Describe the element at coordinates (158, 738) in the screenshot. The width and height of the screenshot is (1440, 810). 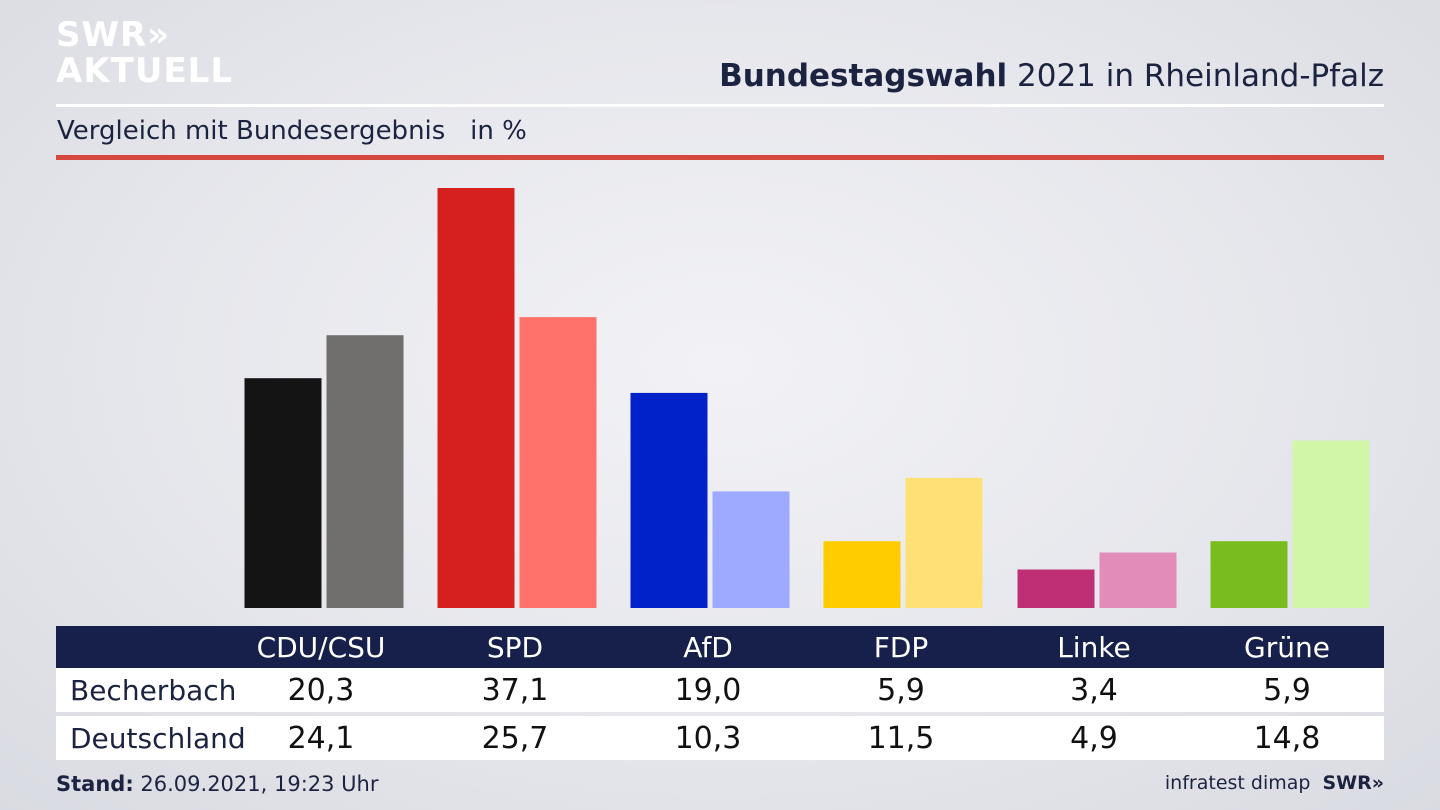
I see `row-label: Deutschland` at that location.